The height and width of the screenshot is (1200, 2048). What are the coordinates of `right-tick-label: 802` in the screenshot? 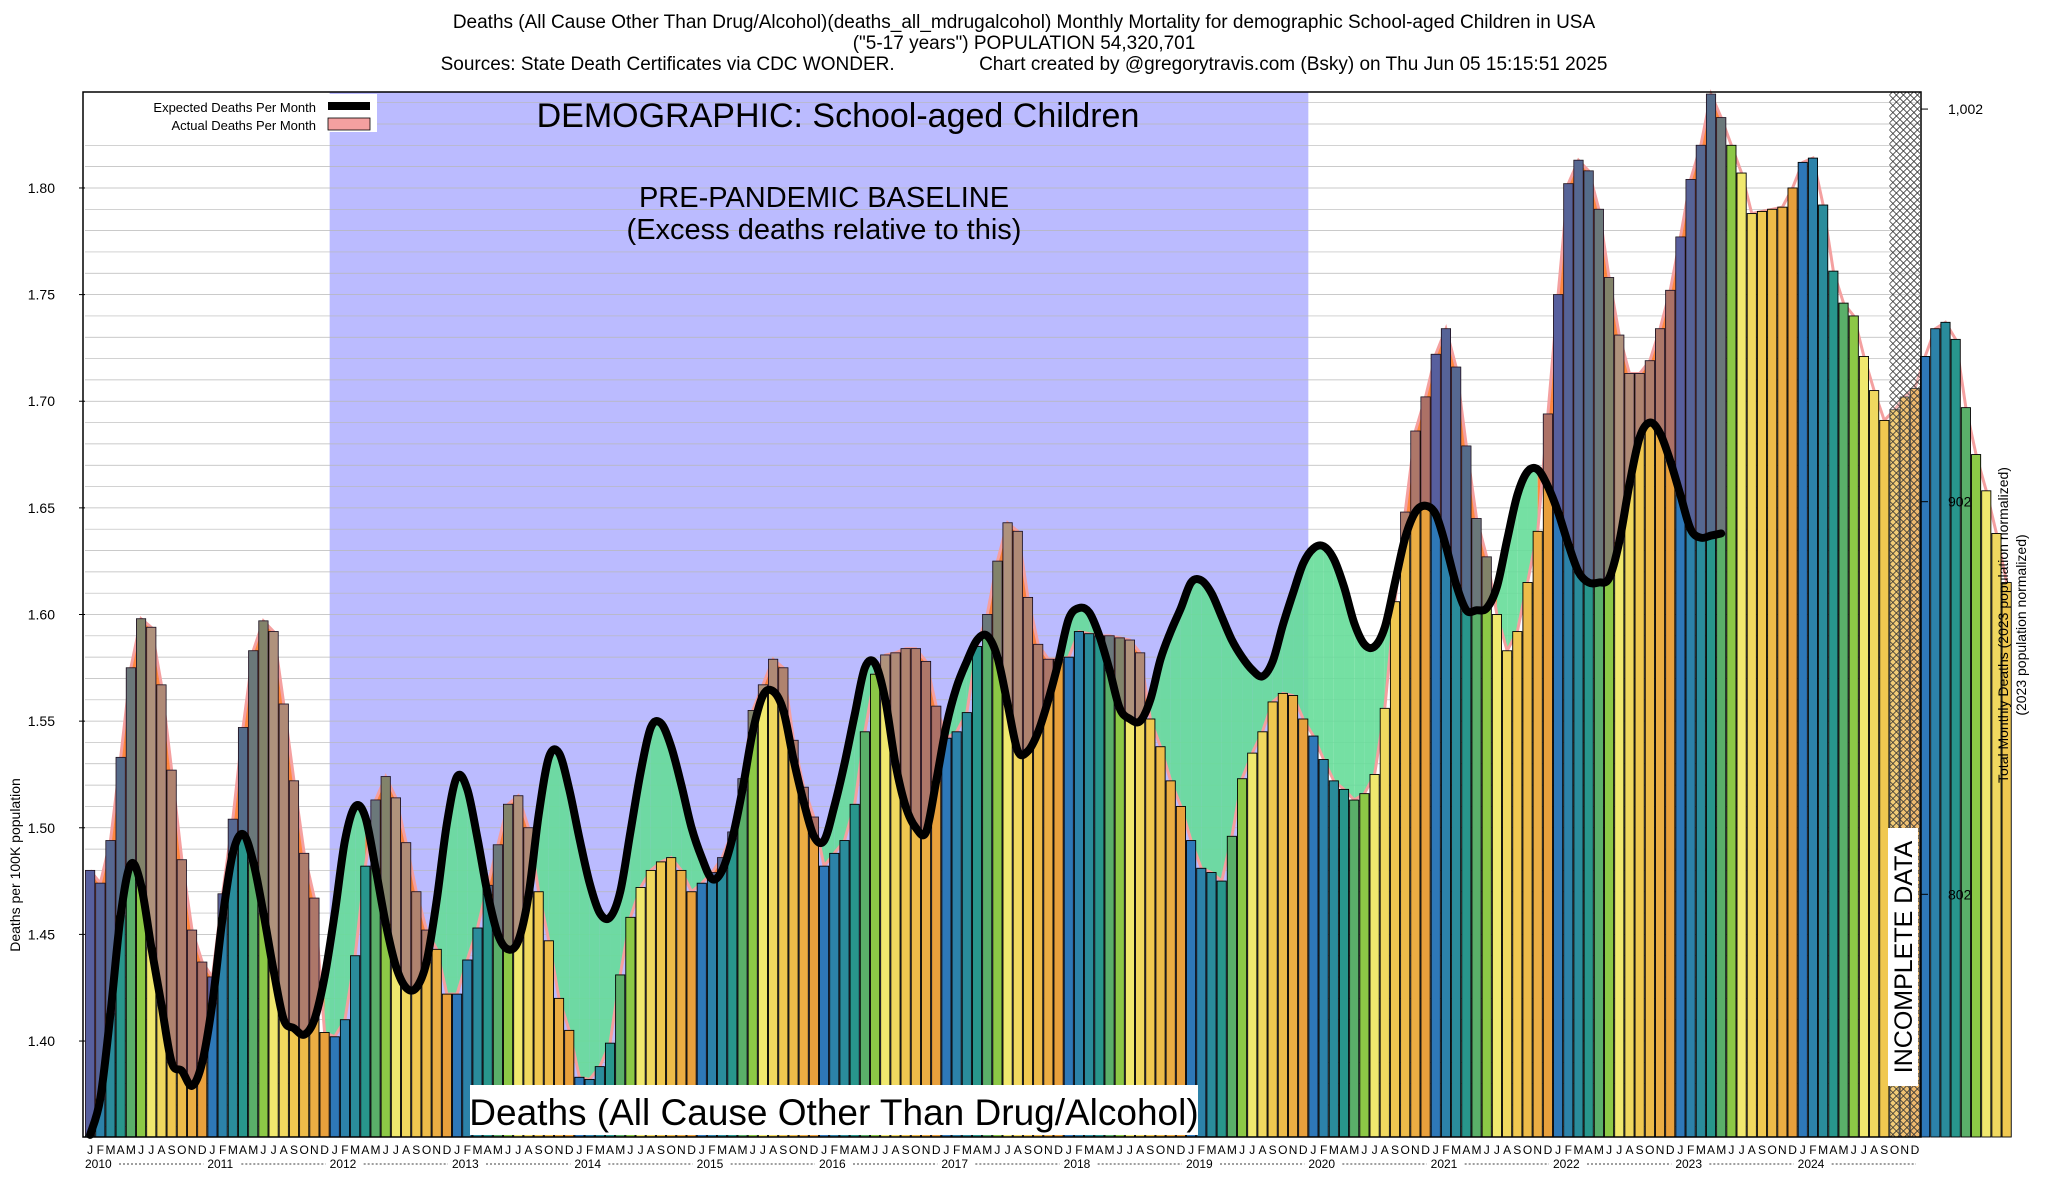 It's located at (1960, 894).